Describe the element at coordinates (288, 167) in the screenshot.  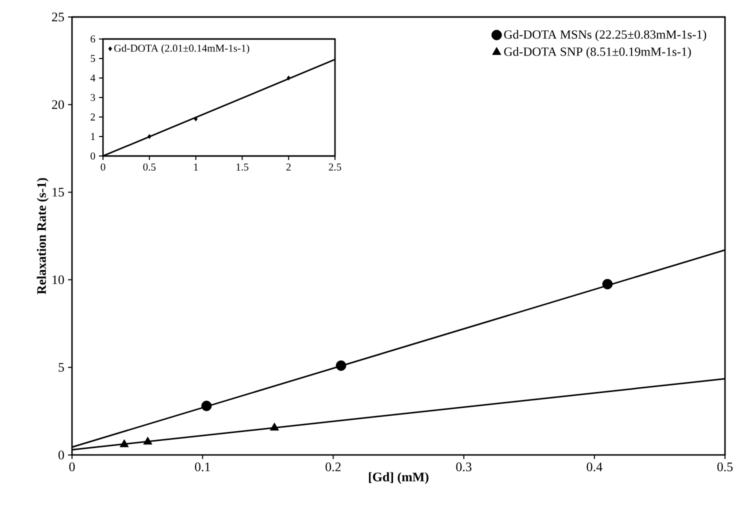
I see `x-tick-label: 2` at that location.